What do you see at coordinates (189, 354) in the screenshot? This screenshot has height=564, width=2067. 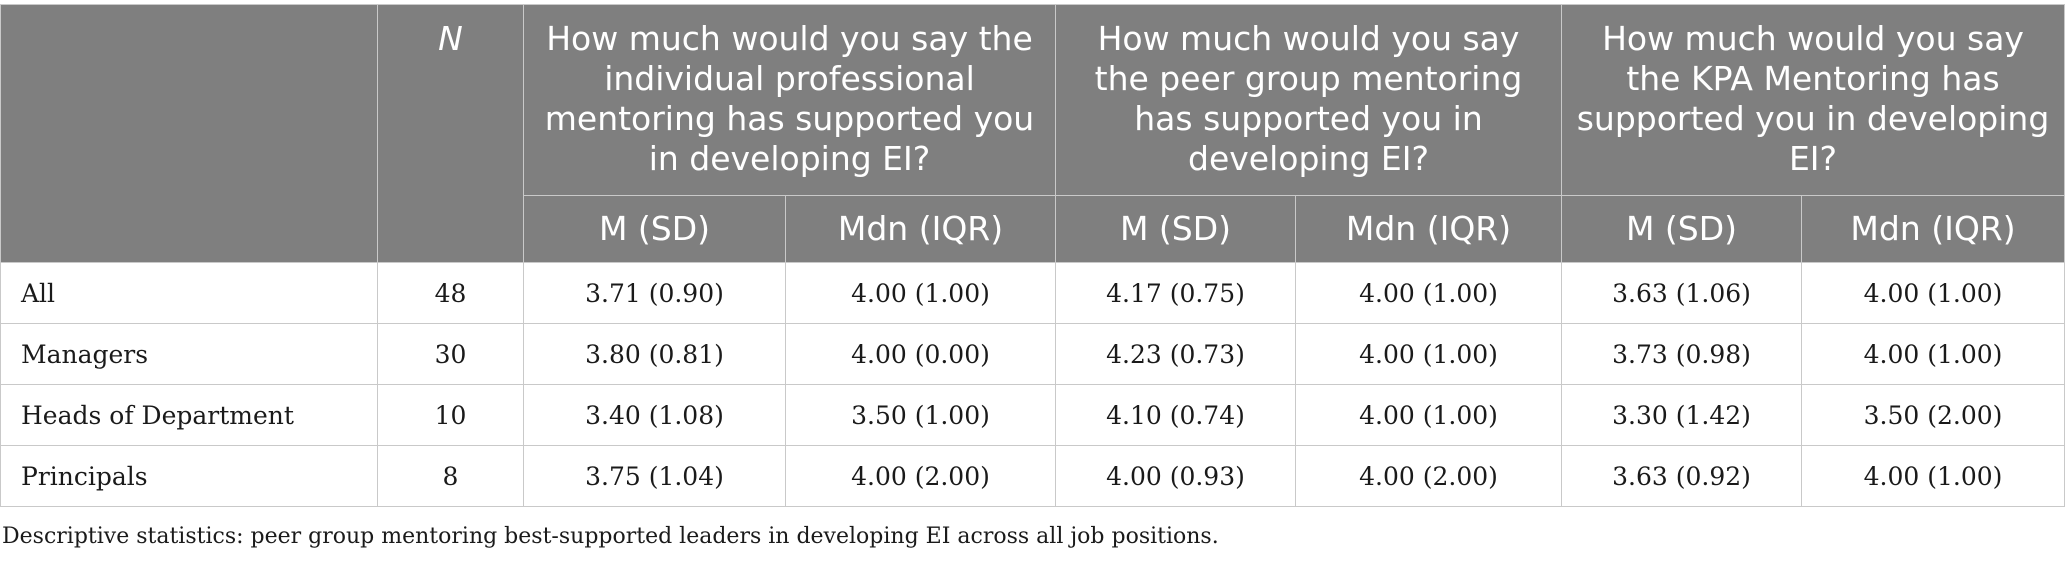 I see `row-label: Managers` at bounding box center [189, 354].